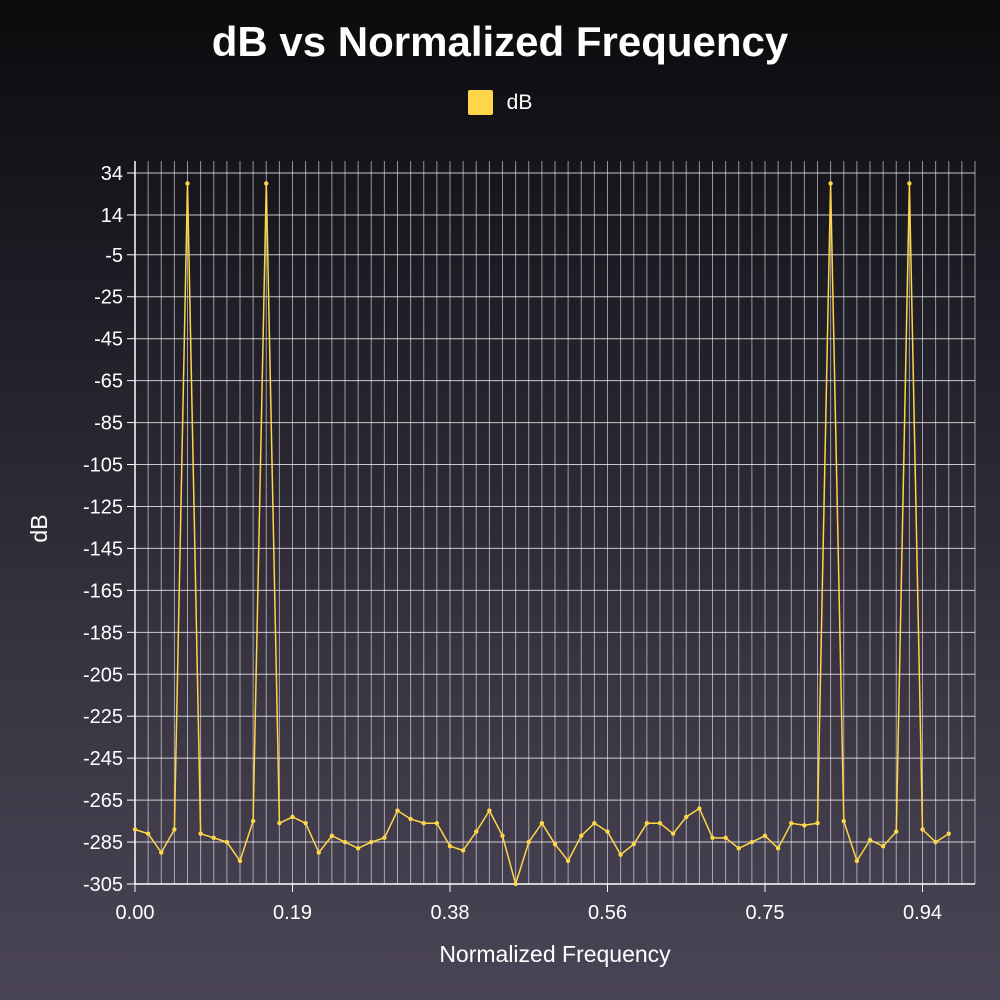 The height and width of the screenshot is (1000, 1000). I want to click on y-tick-label: -165, so click(103, 591).